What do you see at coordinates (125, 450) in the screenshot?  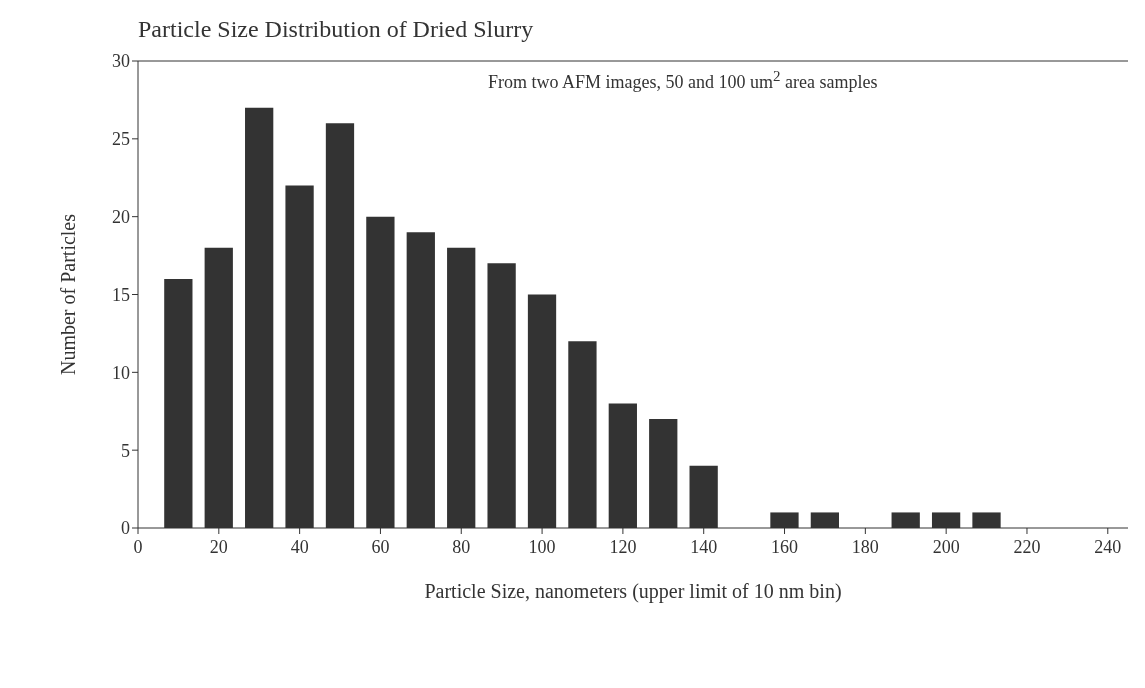 I see `y-tick-label: 5` at bounding box center [125, 450].